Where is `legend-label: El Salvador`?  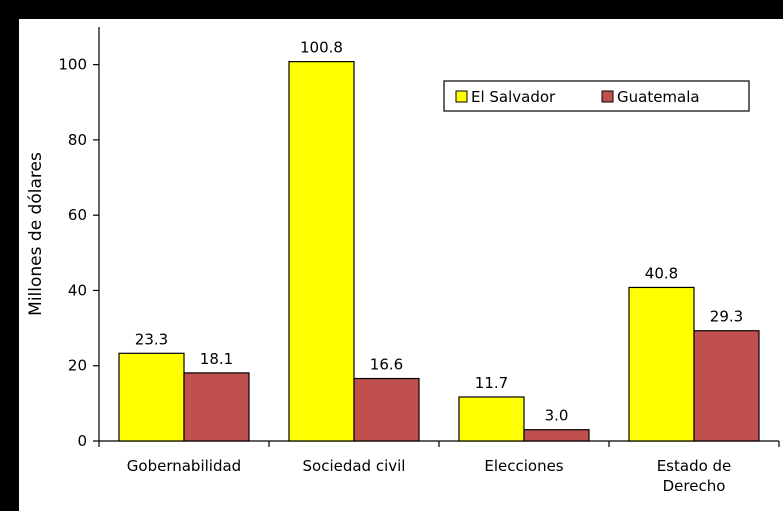 legend-label: El Salvador is located at coordinates (513, 97).